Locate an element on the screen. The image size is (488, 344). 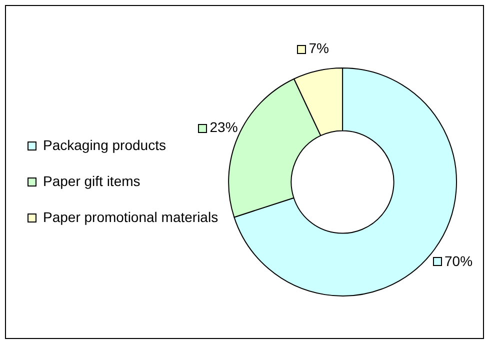
data-label: 70% is located at coordinates (458, 260).